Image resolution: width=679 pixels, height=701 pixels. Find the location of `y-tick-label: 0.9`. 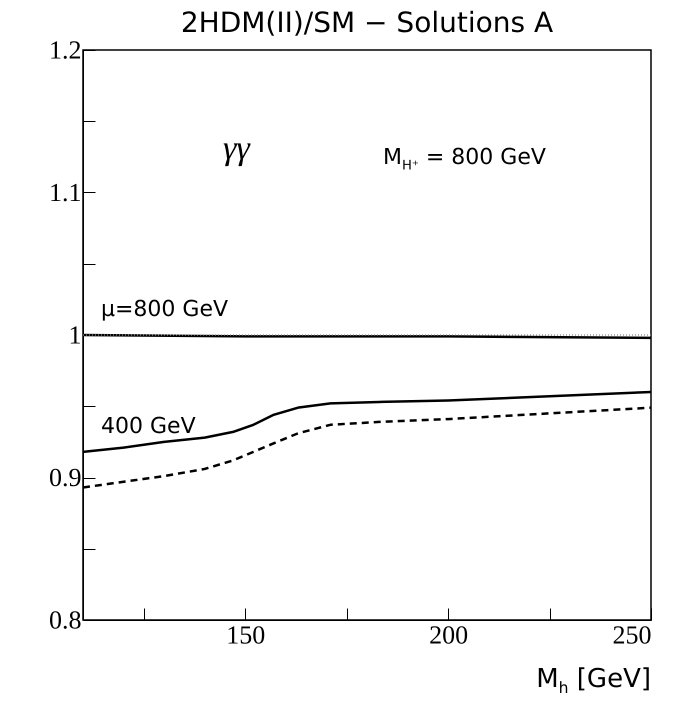

y-tick-label: 0.9 is located at coordinates (65, 477).